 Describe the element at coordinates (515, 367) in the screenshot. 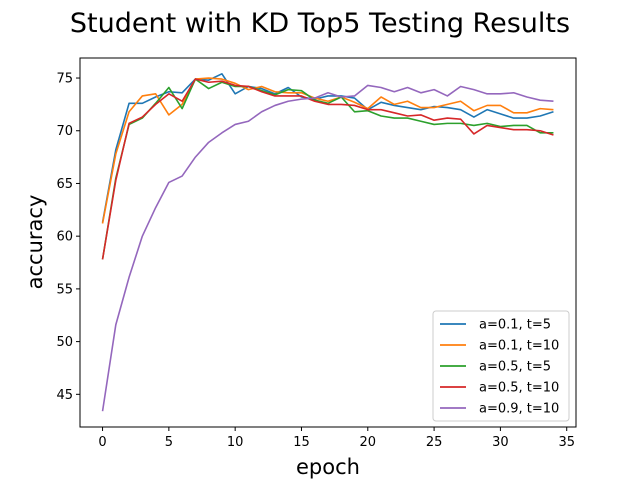

I see `legend-label-3: a=0.5, t=5` at that location.